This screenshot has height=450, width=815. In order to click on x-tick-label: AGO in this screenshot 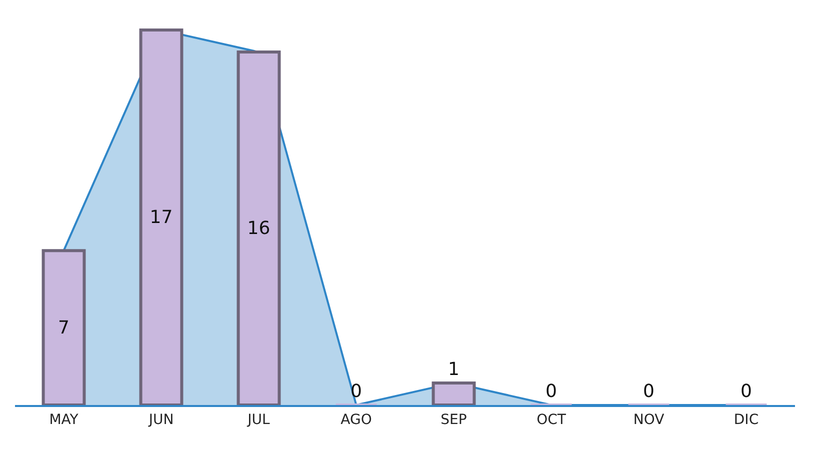, I will do `click(356, 420)`.